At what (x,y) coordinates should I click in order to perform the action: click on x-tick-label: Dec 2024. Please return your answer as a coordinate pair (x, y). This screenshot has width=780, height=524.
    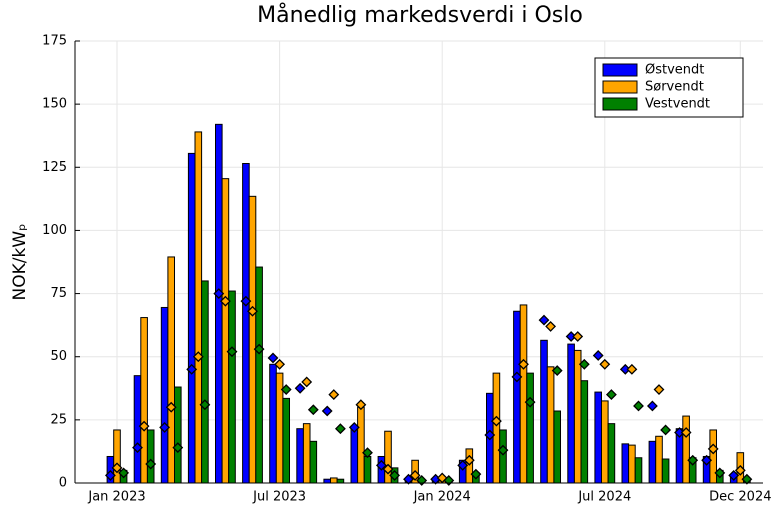
    Looking at the image, I should click on (740, 497).